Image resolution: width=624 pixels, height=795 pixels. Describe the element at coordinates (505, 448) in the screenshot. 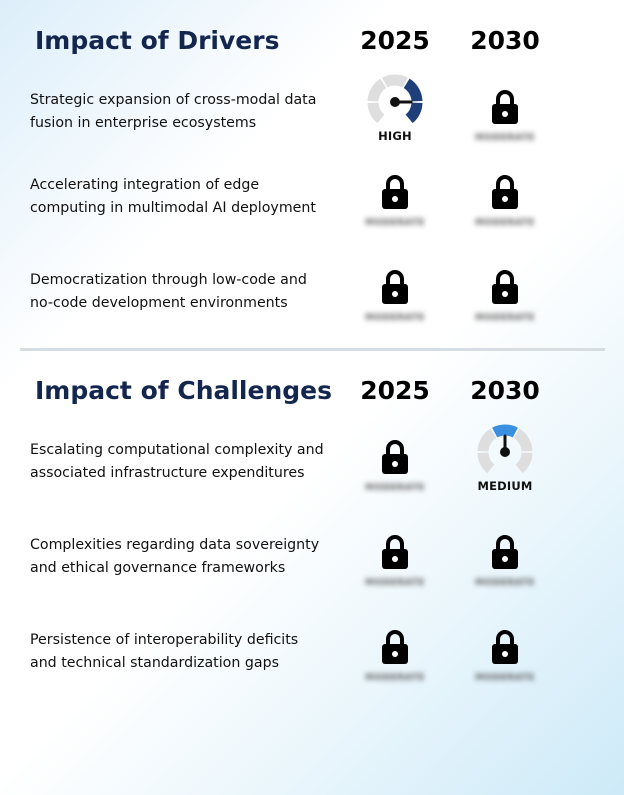

I see `gauge-medium-icon` at that location.